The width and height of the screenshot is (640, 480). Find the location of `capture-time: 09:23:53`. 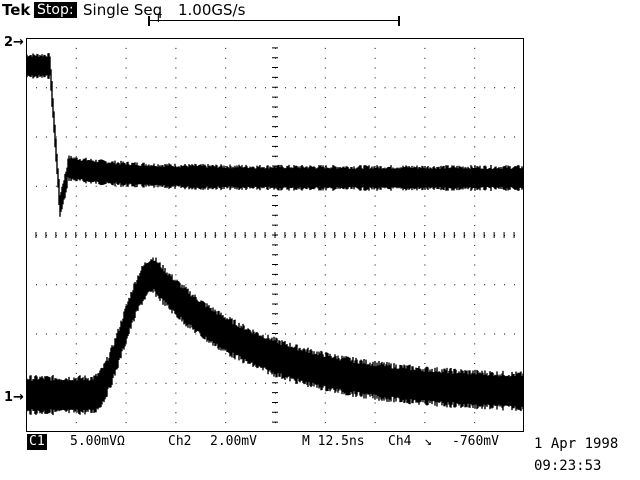

capture-time: 09:23:53 is located at coordinates (568, 466).